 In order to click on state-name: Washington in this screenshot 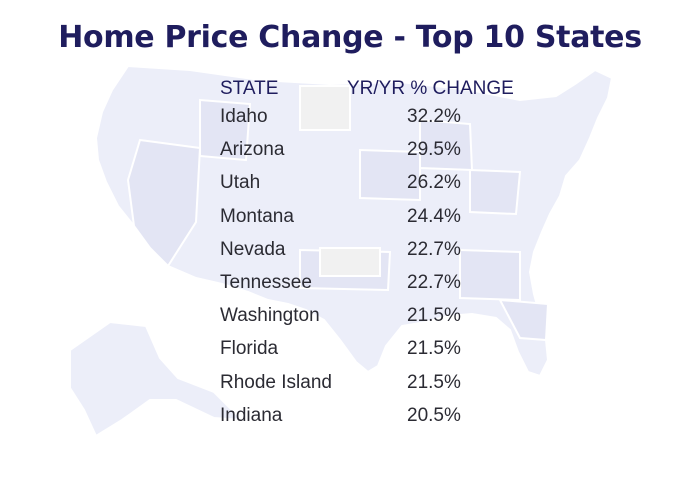, I will do `click(270, 316)`.